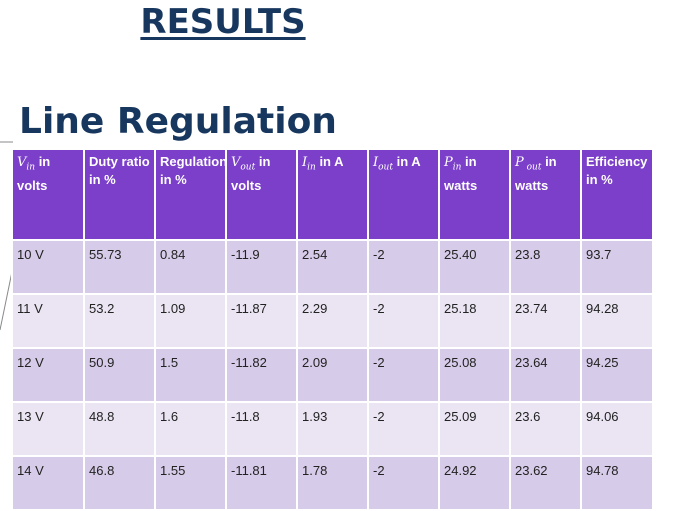  Describe the element at coordinates (474, 194) in the screenshot. I see `column-header: Pin in watts` at that location.